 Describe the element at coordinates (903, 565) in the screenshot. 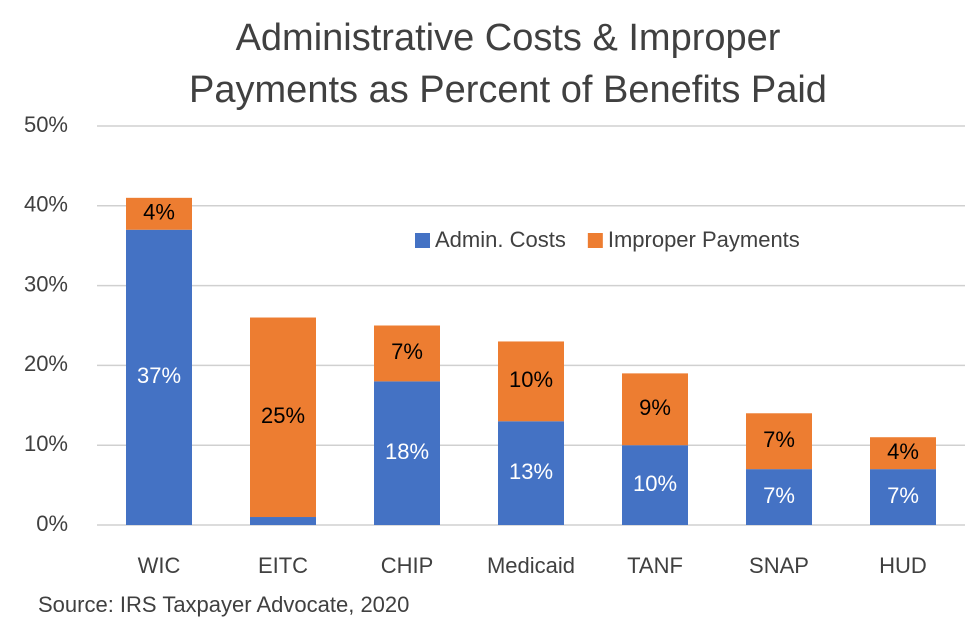

I see `x-tick-label: HUD` at that location.